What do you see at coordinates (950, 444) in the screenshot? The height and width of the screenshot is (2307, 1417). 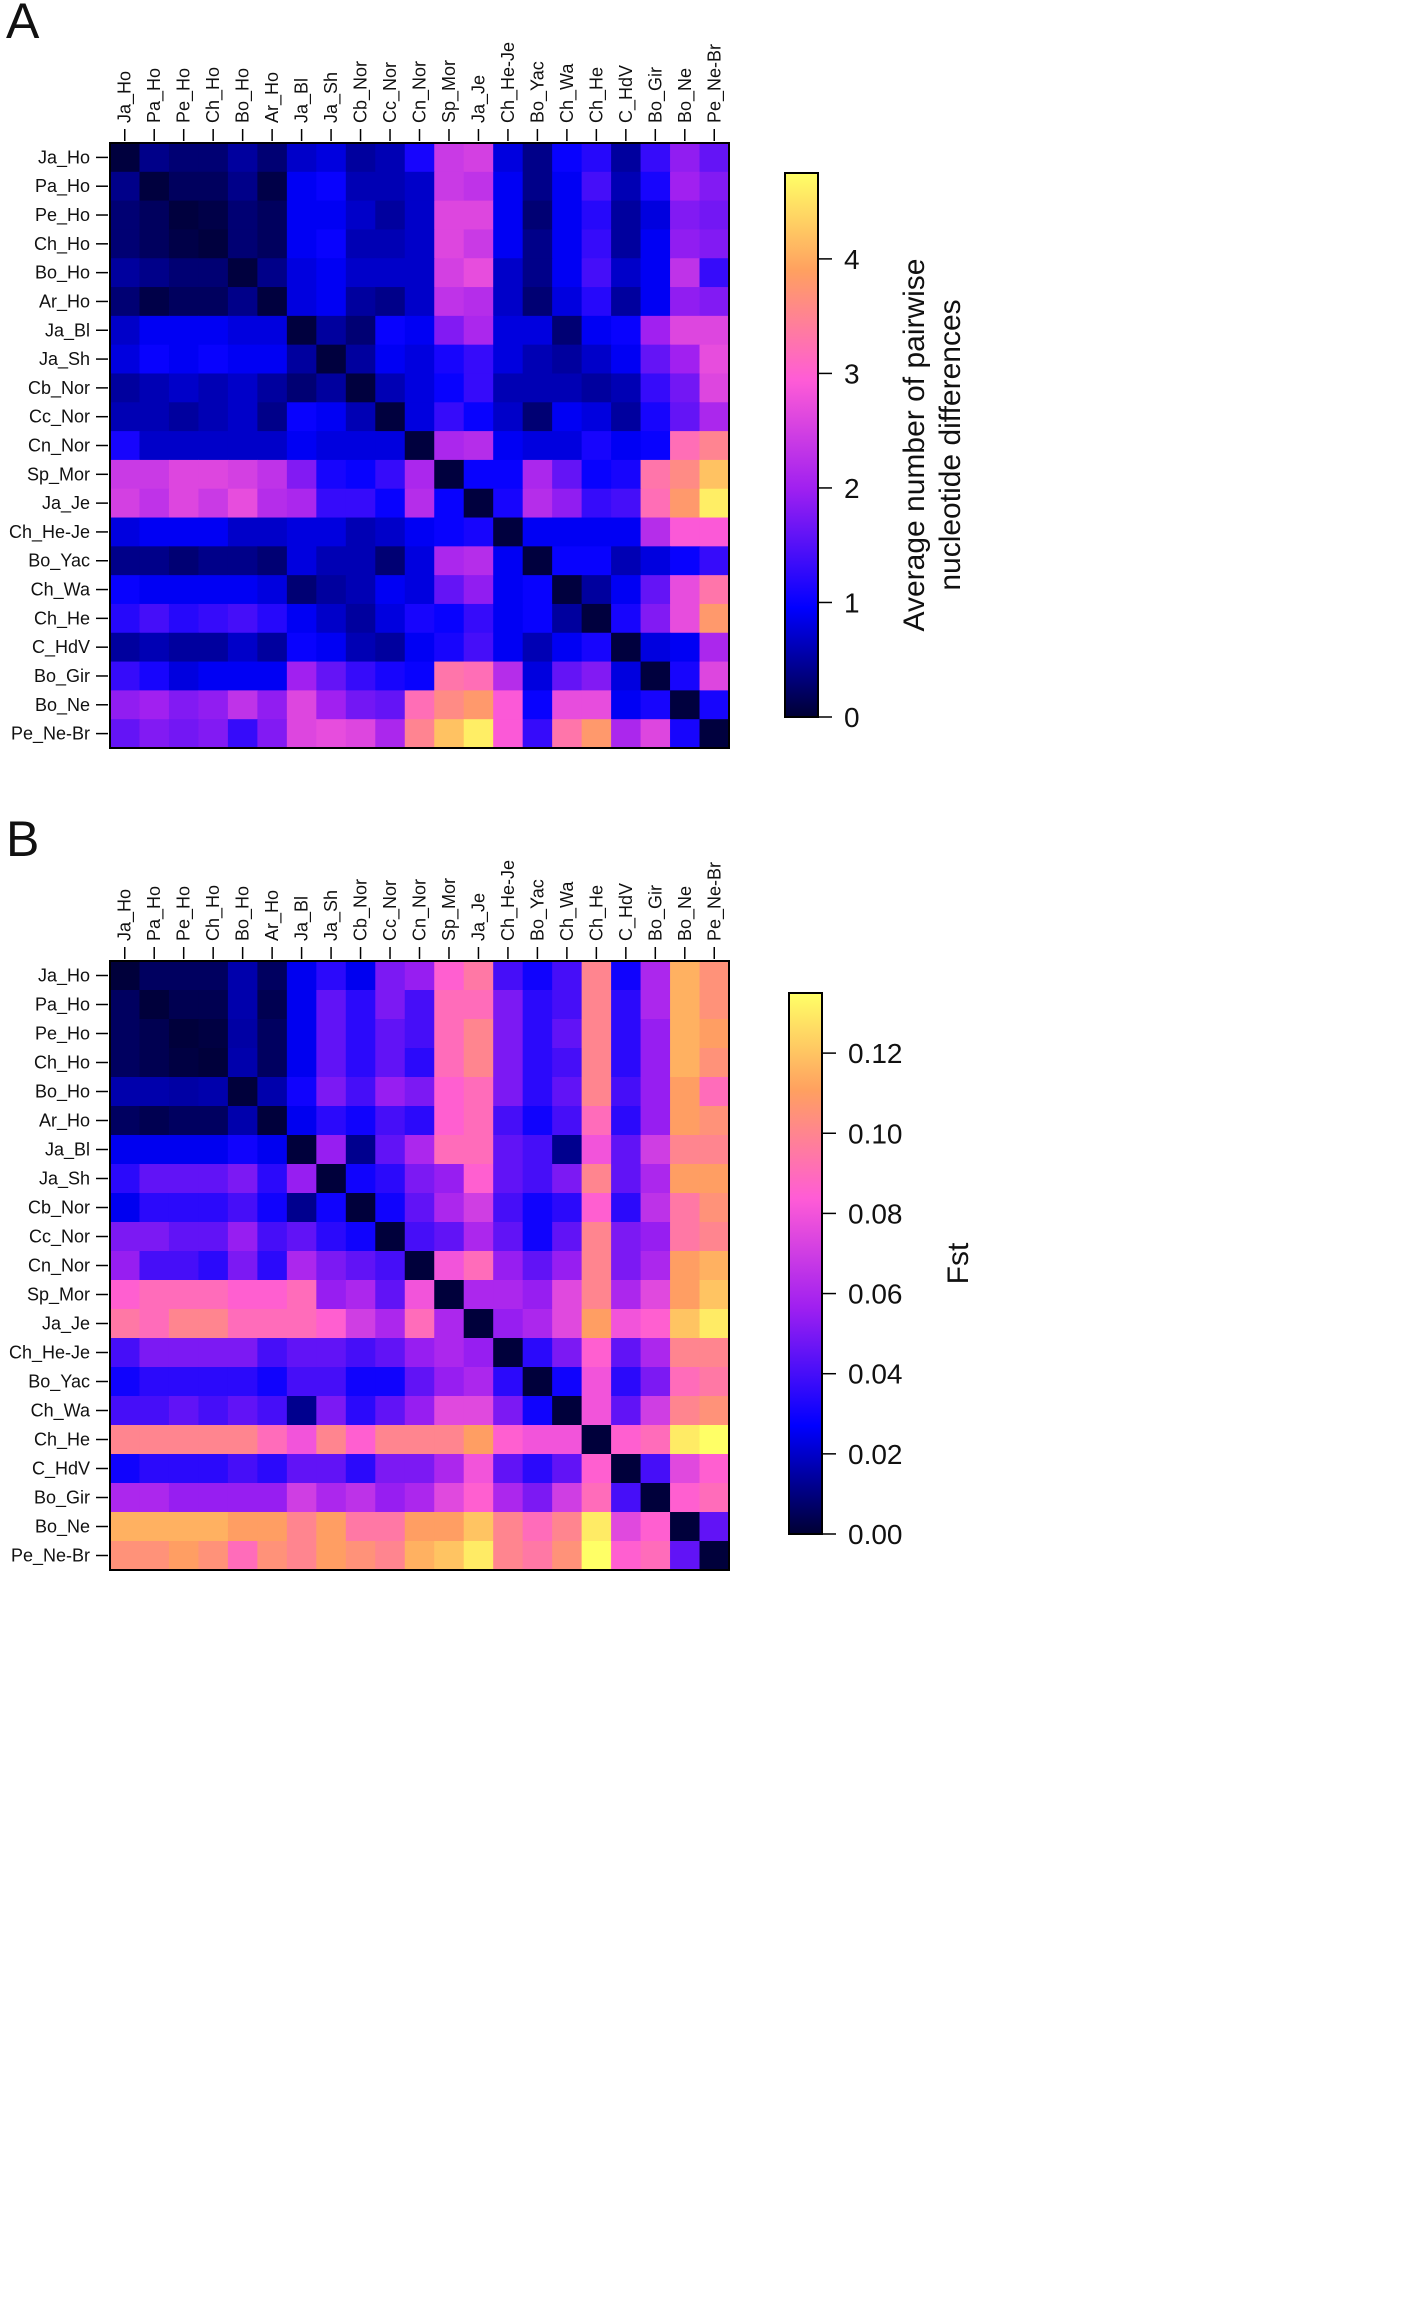 I see `legend-title: nucleotide differences` at bounding box center [950, 444].